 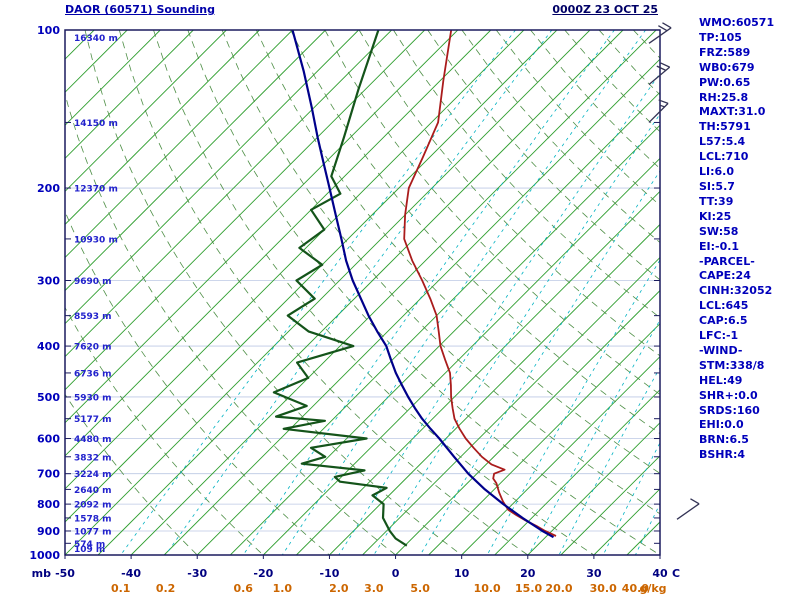 What do you see at coordinates (719, 246) in the screenshot?
I see `stat-line: EI:-0.1` at bounding box center [719, 246].